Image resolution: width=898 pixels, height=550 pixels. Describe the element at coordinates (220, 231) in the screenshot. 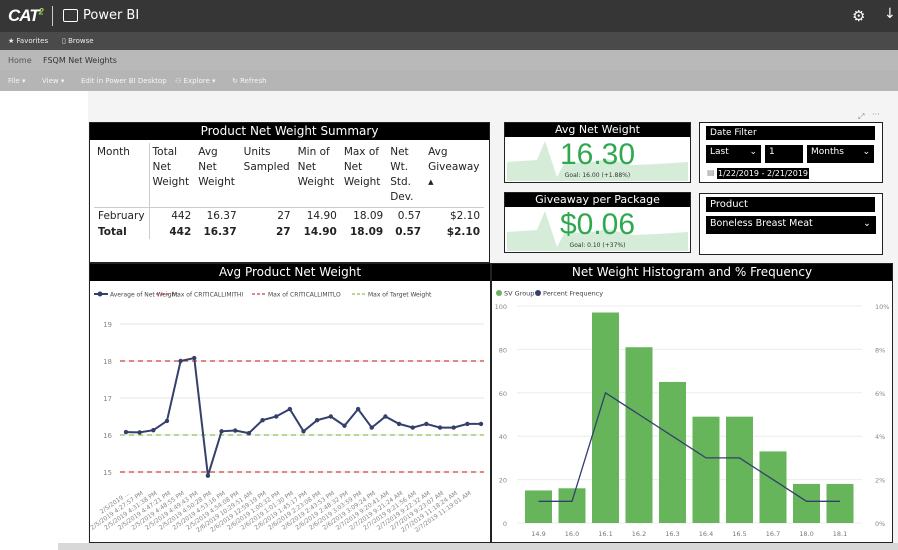

I see `total-cell: 16.37` at that location.